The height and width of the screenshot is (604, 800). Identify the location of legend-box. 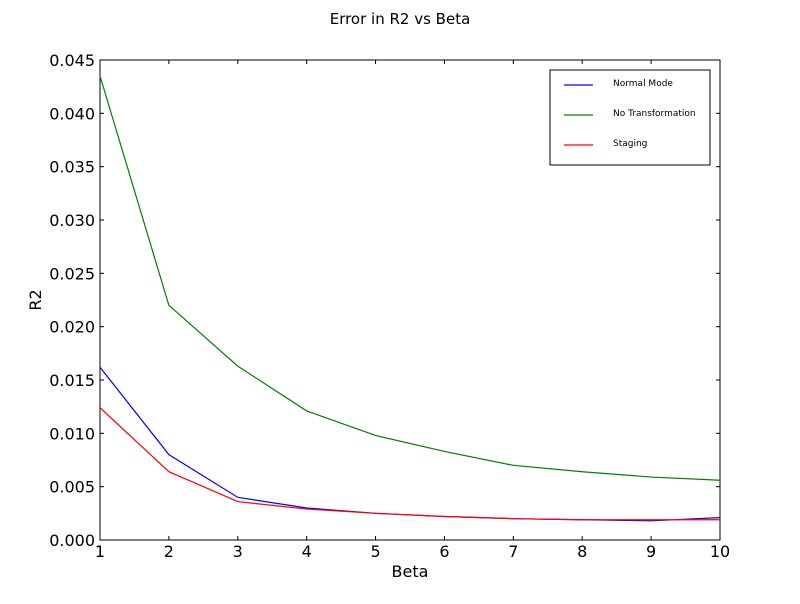
(630, 117).